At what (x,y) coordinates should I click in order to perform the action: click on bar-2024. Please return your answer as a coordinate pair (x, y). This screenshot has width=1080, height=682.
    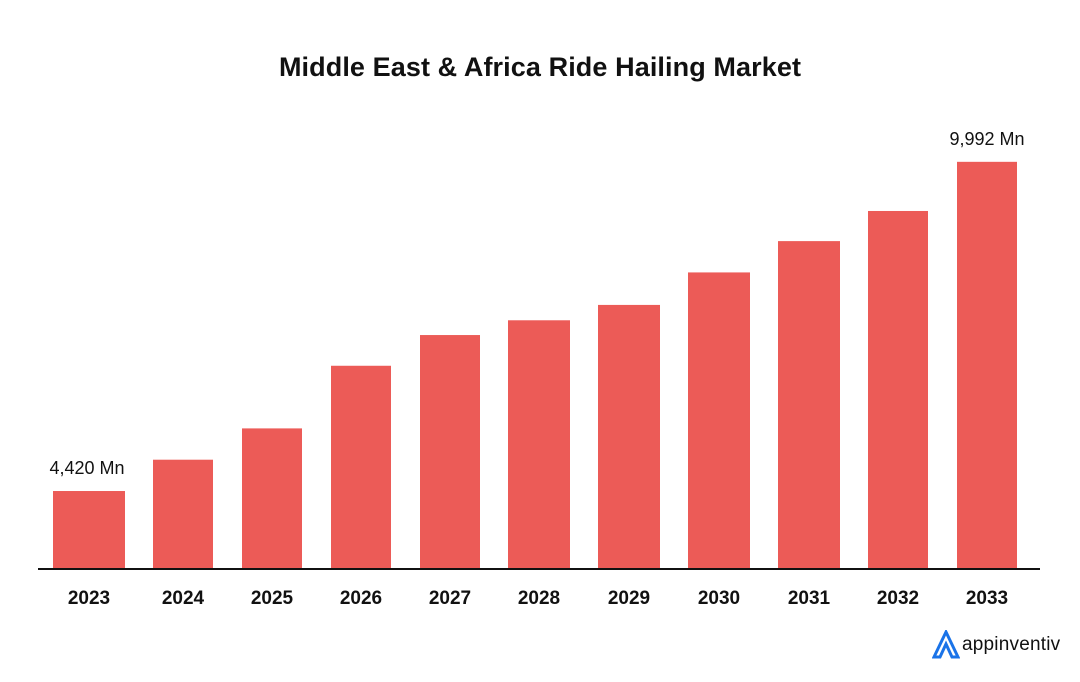
    Looking at the image, I should click on (183, 514).